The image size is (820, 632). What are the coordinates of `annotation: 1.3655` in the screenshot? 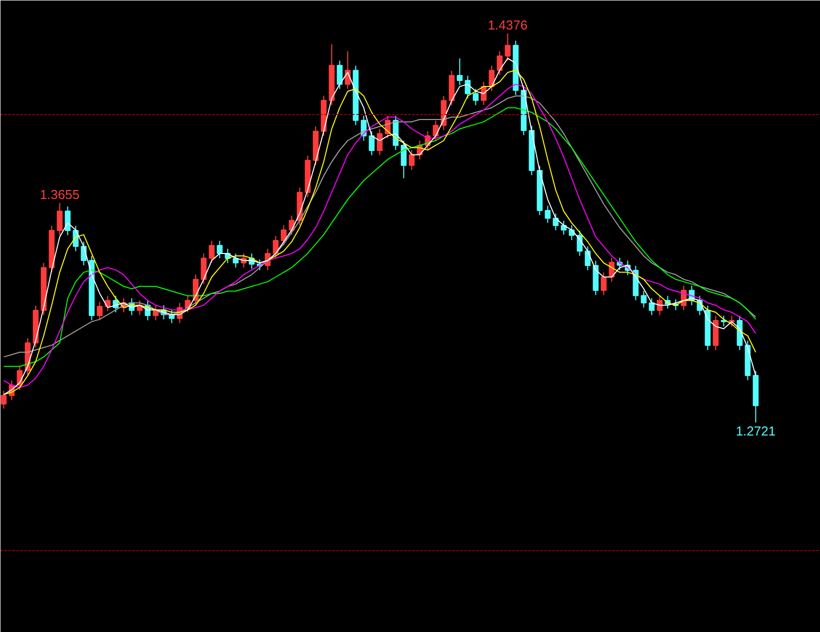 It's located at (60, 194).